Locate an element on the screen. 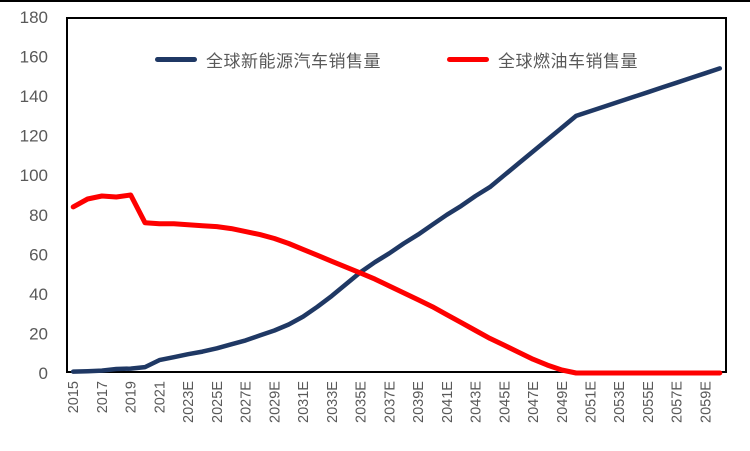 This screenshot has height=451, width=750. y-tick-label: 60 is located at coordinates (38, 254).